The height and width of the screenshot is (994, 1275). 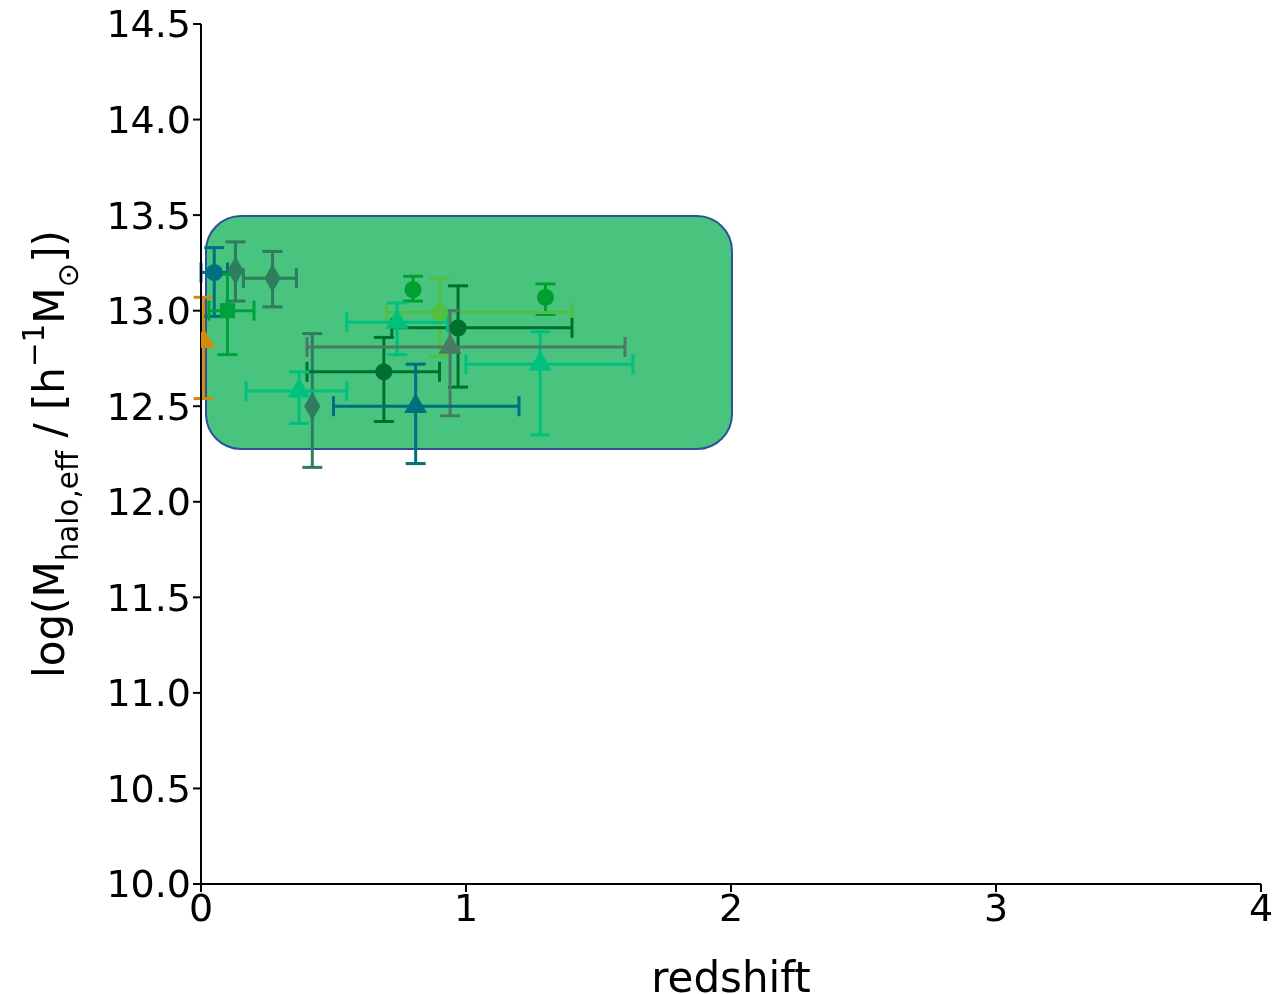 I want to click on y-tick-label: 13.5, so click(x=148, y=215).